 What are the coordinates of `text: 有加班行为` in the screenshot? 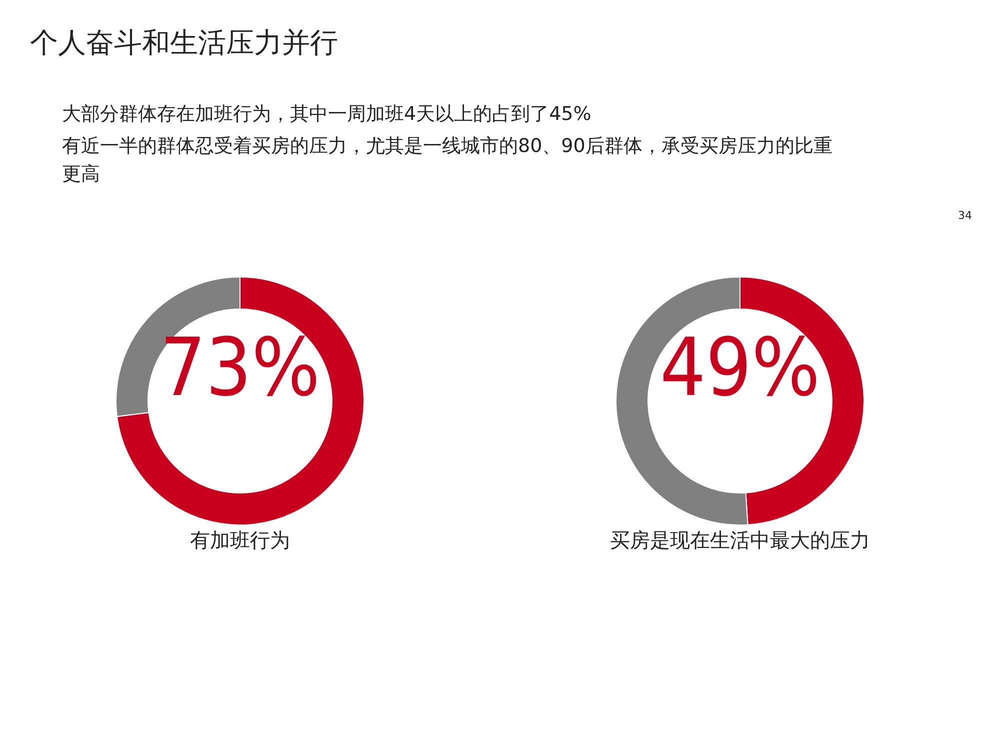 It's located at (240, 540).